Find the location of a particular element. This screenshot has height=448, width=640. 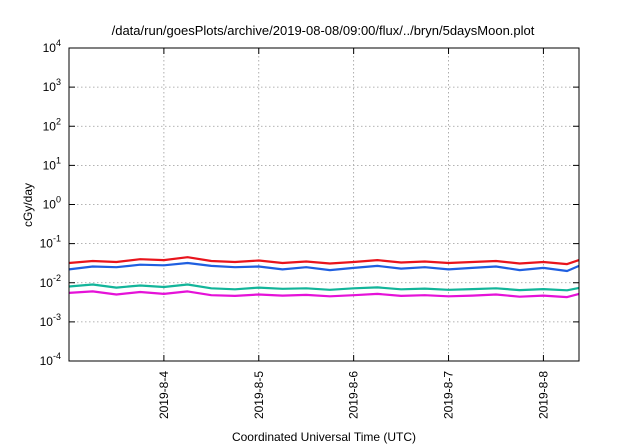

y-tick-label: 10⁻⁴ is located at coordinates (50, 359).